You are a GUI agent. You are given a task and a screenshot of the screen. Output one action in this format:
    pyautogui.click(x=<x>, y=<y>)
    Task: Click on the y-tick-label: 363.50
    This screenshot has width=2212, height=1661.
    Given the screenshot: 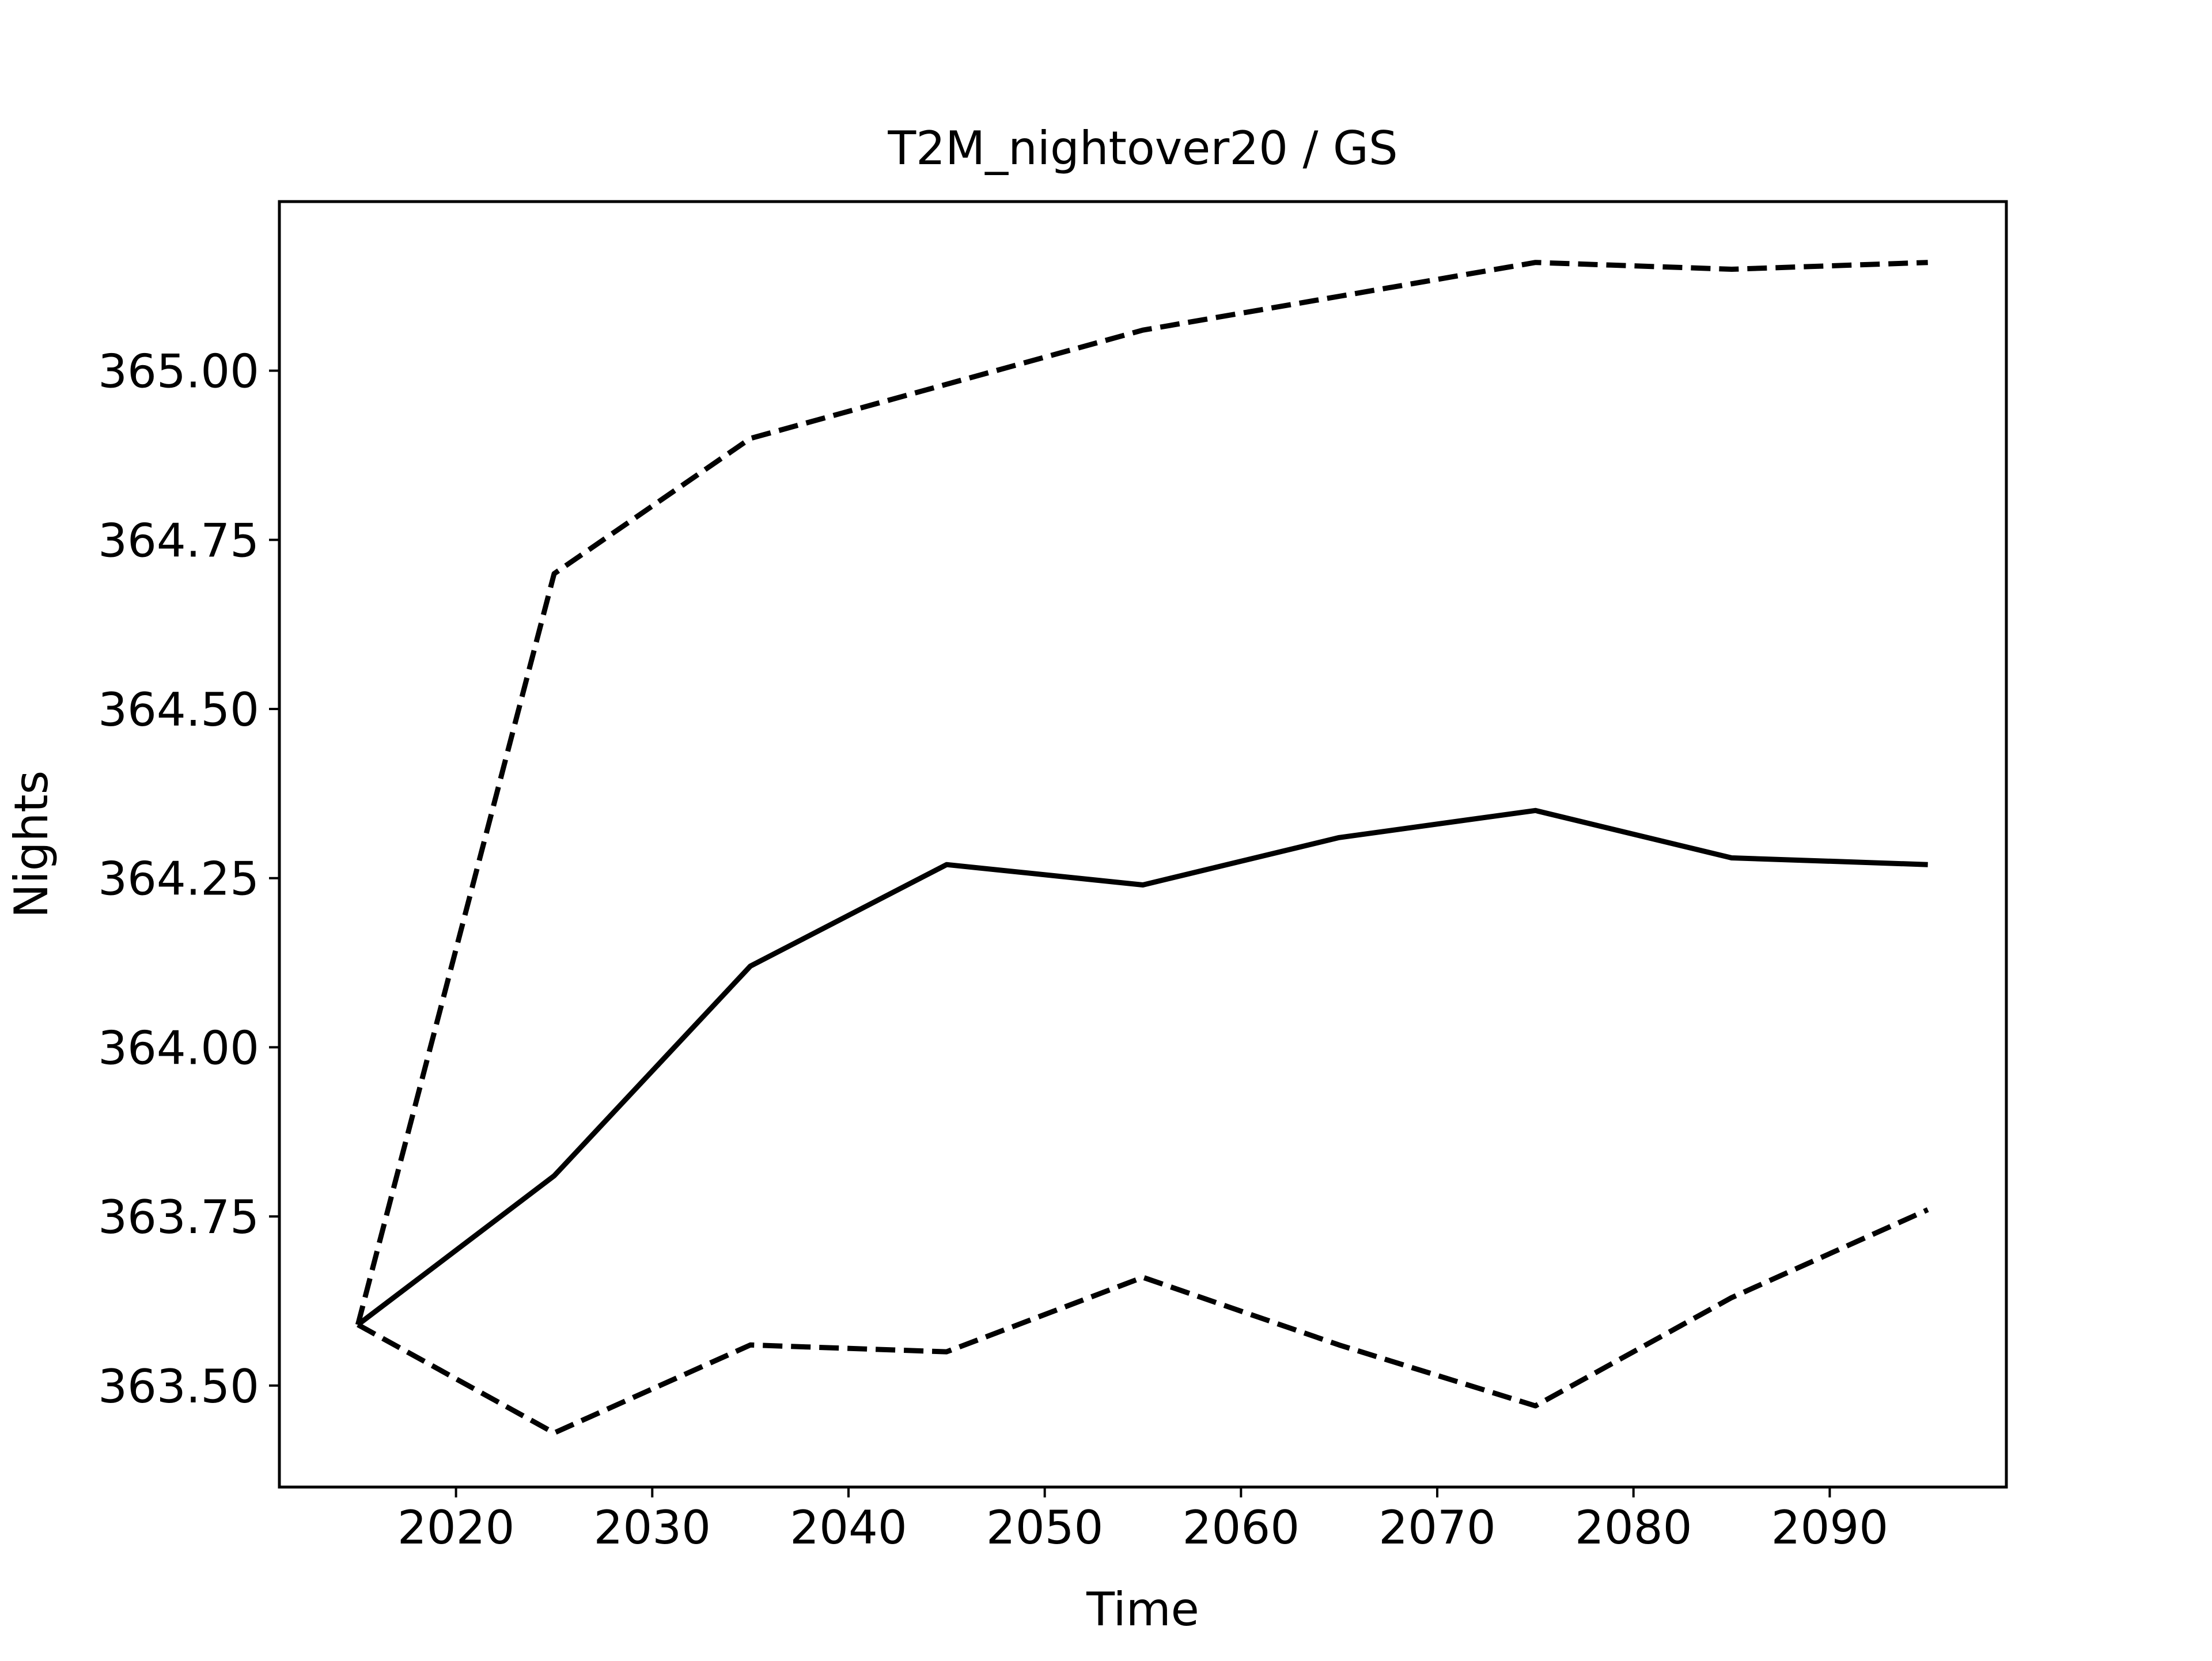 What is the action you would take?
    pyautogui.click(x=178, y=1386)
    